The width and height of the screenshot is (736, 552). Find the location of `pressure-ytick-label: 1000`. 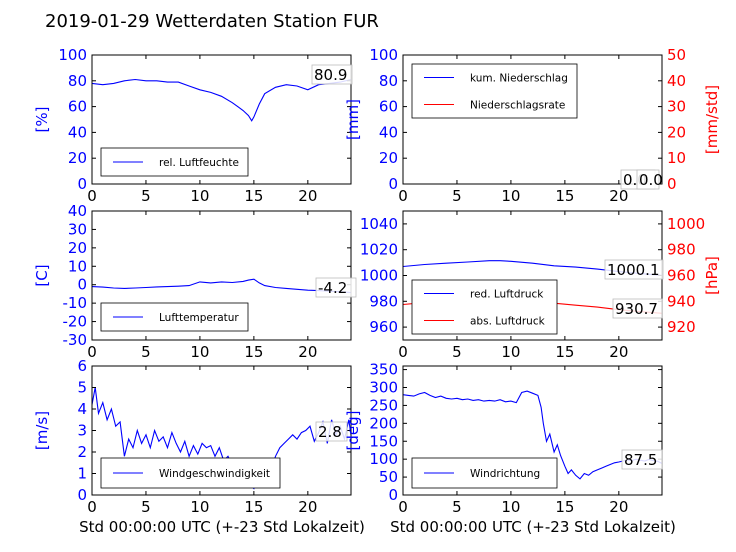

pressure-ytick-label: 1000 is located at coordinates (379, 276).